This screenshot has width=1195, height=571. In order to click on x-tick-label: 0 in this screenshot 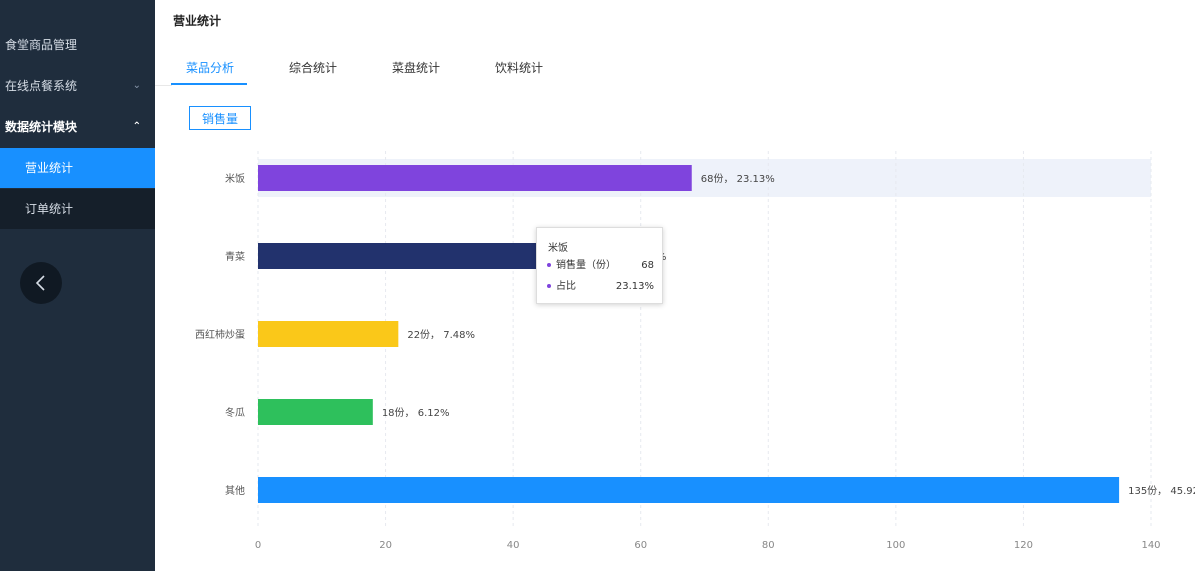, I will do `click(258, 545)`.